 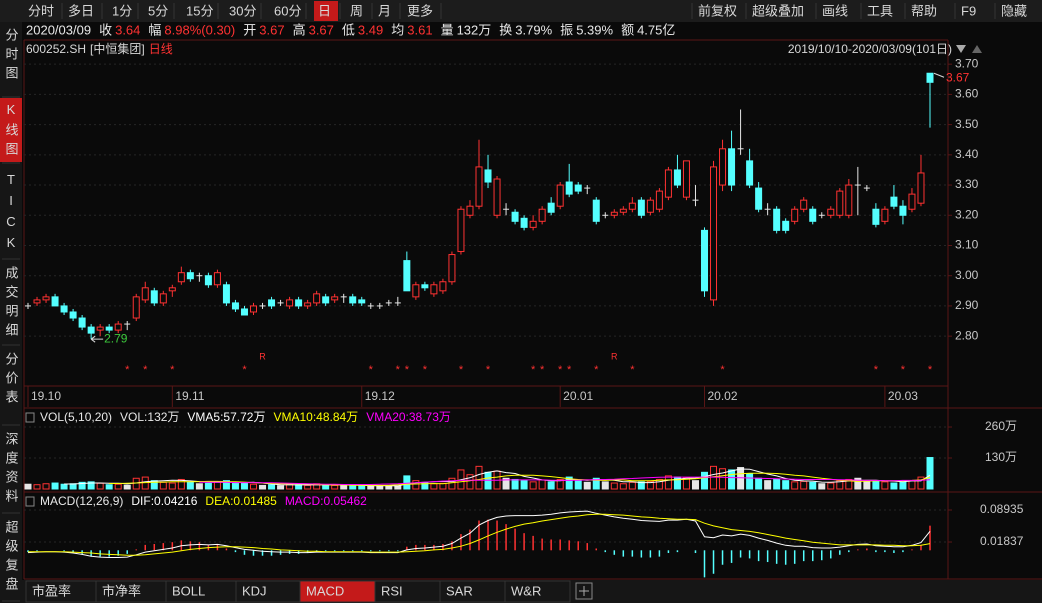 What do you see at coordinates (161, 49) in the screenshot?
I see `period-label: 日线` at bounding box center [161, 49].